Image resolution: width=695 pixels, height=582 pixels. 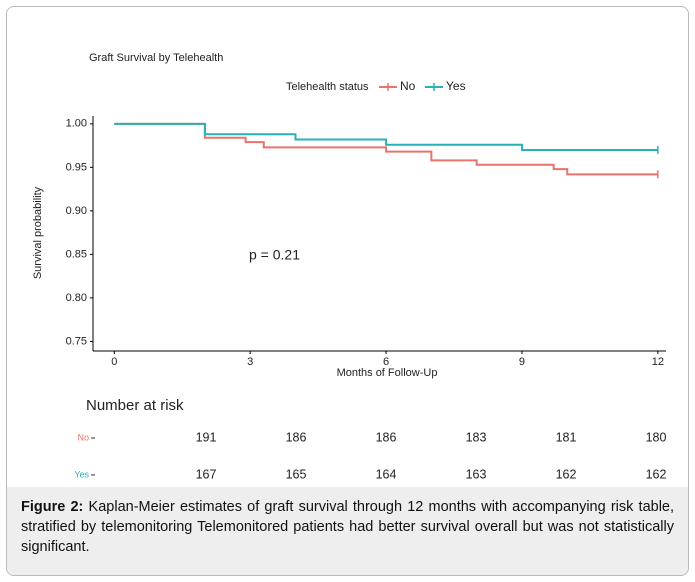 What do you see at coordinates (658, 362) in the screenshot?
I see `x-tick-label: 12` at bounding box center [658, 362].